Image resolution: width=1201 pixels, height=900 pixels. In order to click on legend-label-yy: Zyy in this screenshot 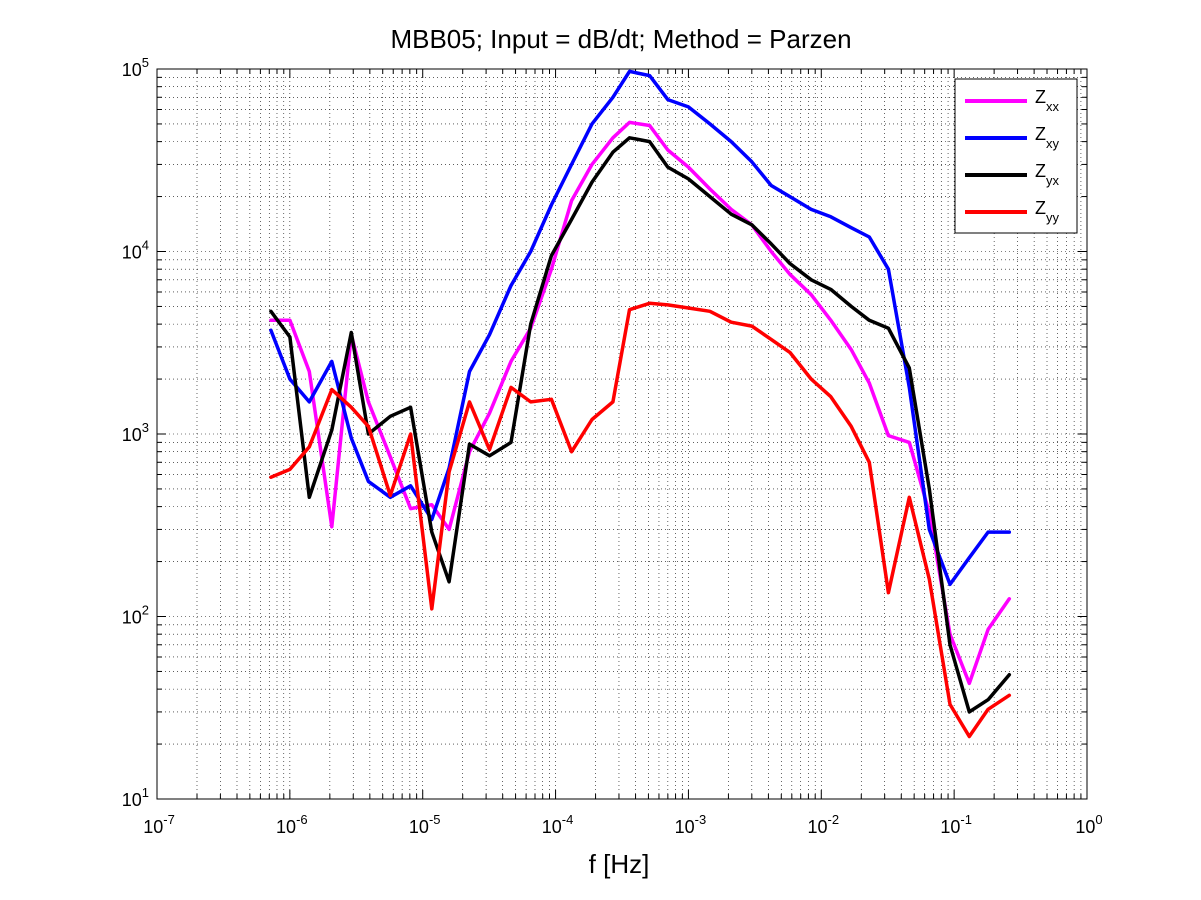, I will do `click(1047, 211)`.